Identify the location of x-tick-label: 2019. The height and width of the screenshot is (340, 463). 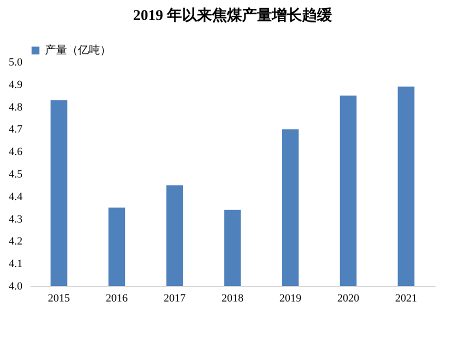
(290, 298).